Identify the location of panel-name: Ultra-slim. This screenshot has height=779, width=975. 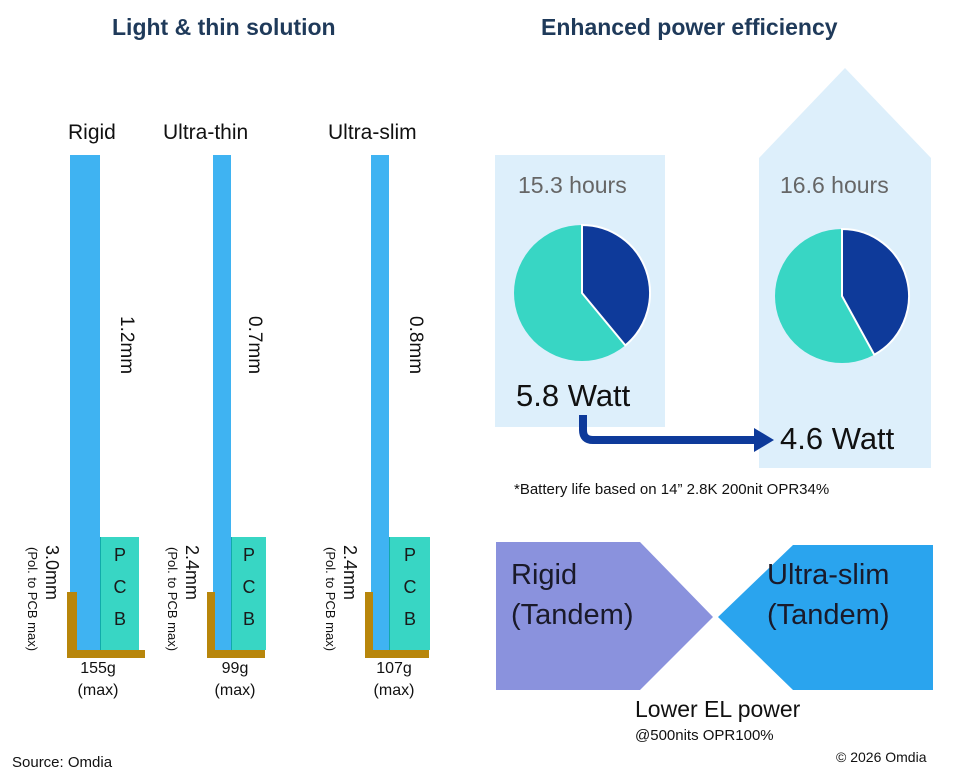
(372, 132).